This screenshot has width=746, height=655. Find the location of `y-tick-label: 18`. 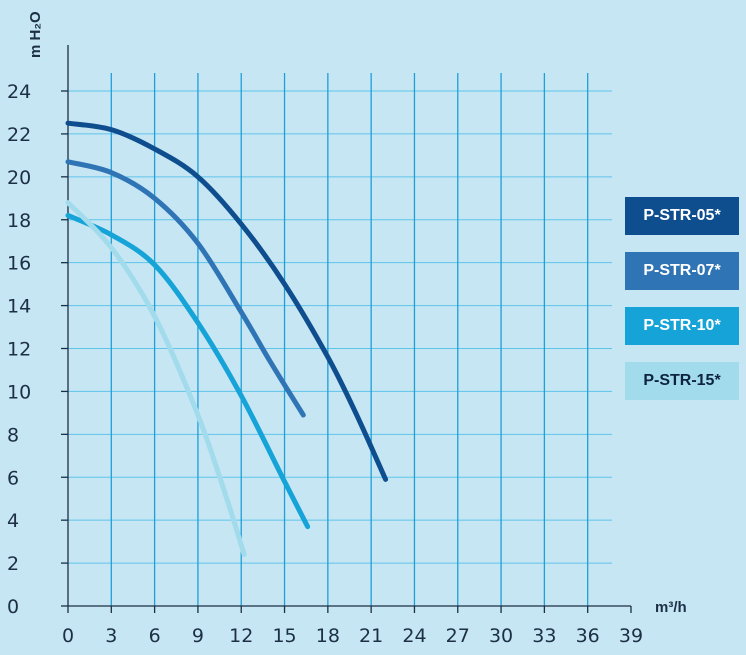

y-tick-label: 18 is located at coordinates (19, 221).